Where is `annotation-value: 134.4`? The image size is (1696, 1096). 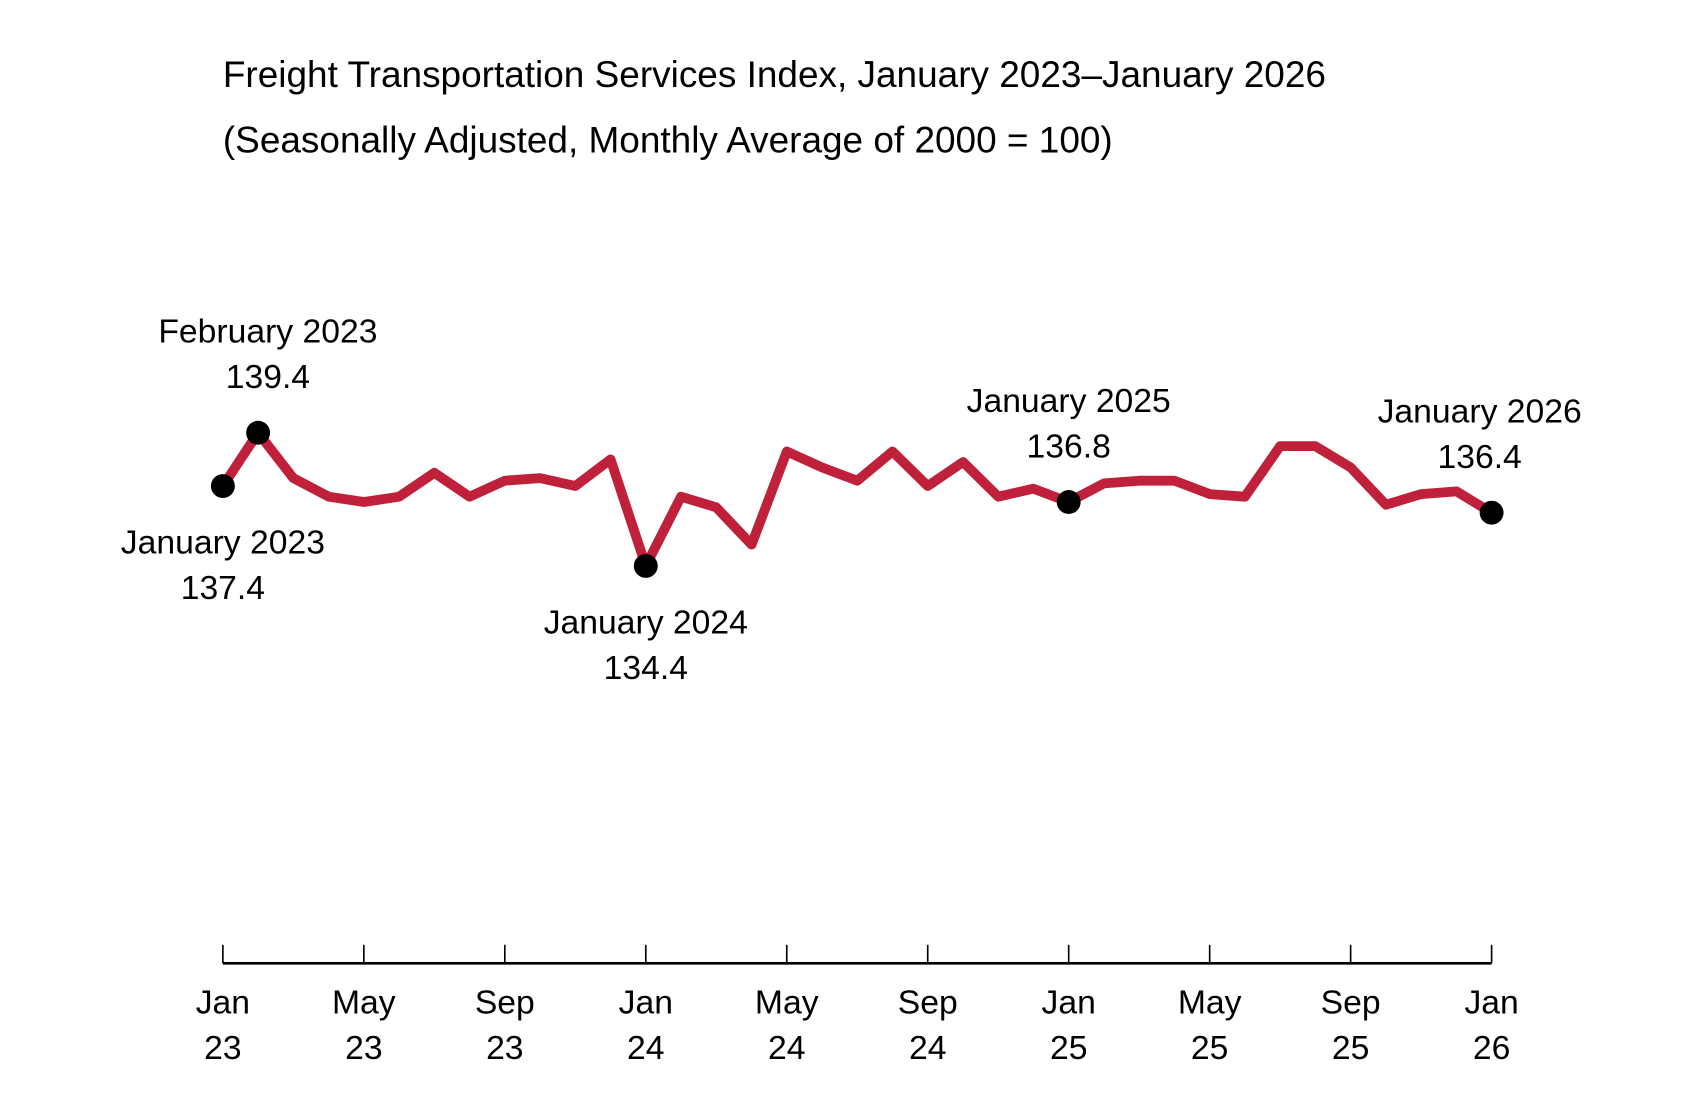
annotation-value: 134.4 is located at coordinates (646, 668).